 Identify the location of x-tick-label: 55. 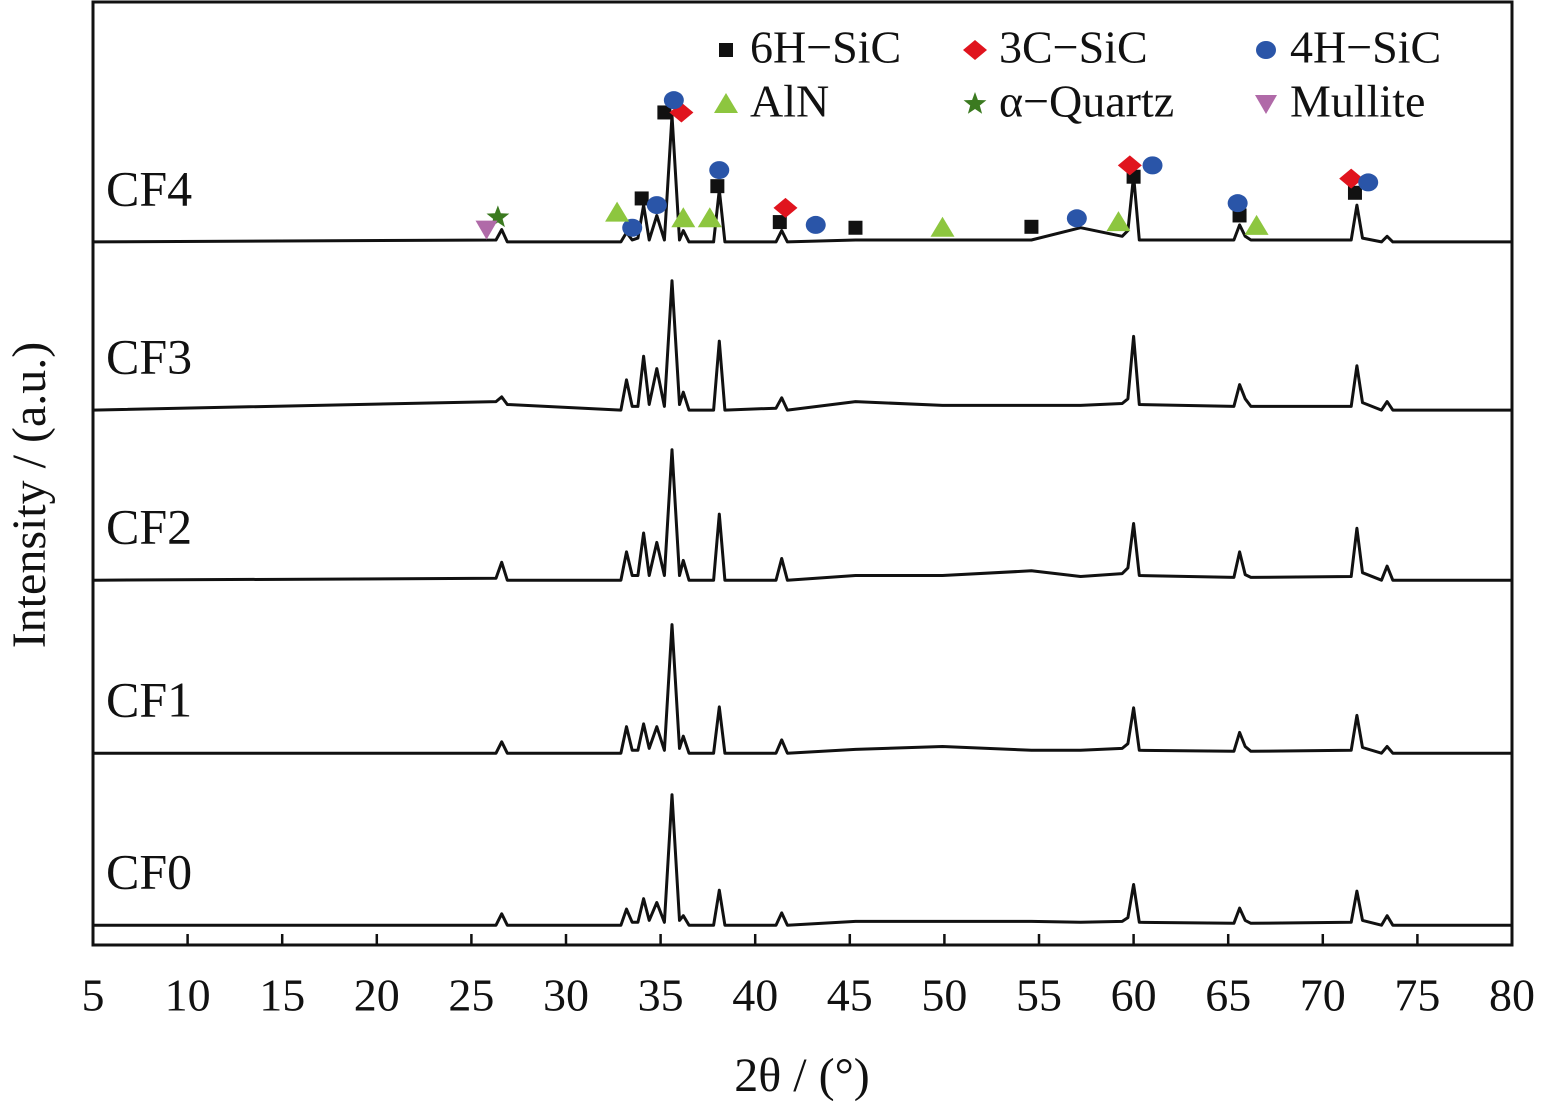
(1039, 995).